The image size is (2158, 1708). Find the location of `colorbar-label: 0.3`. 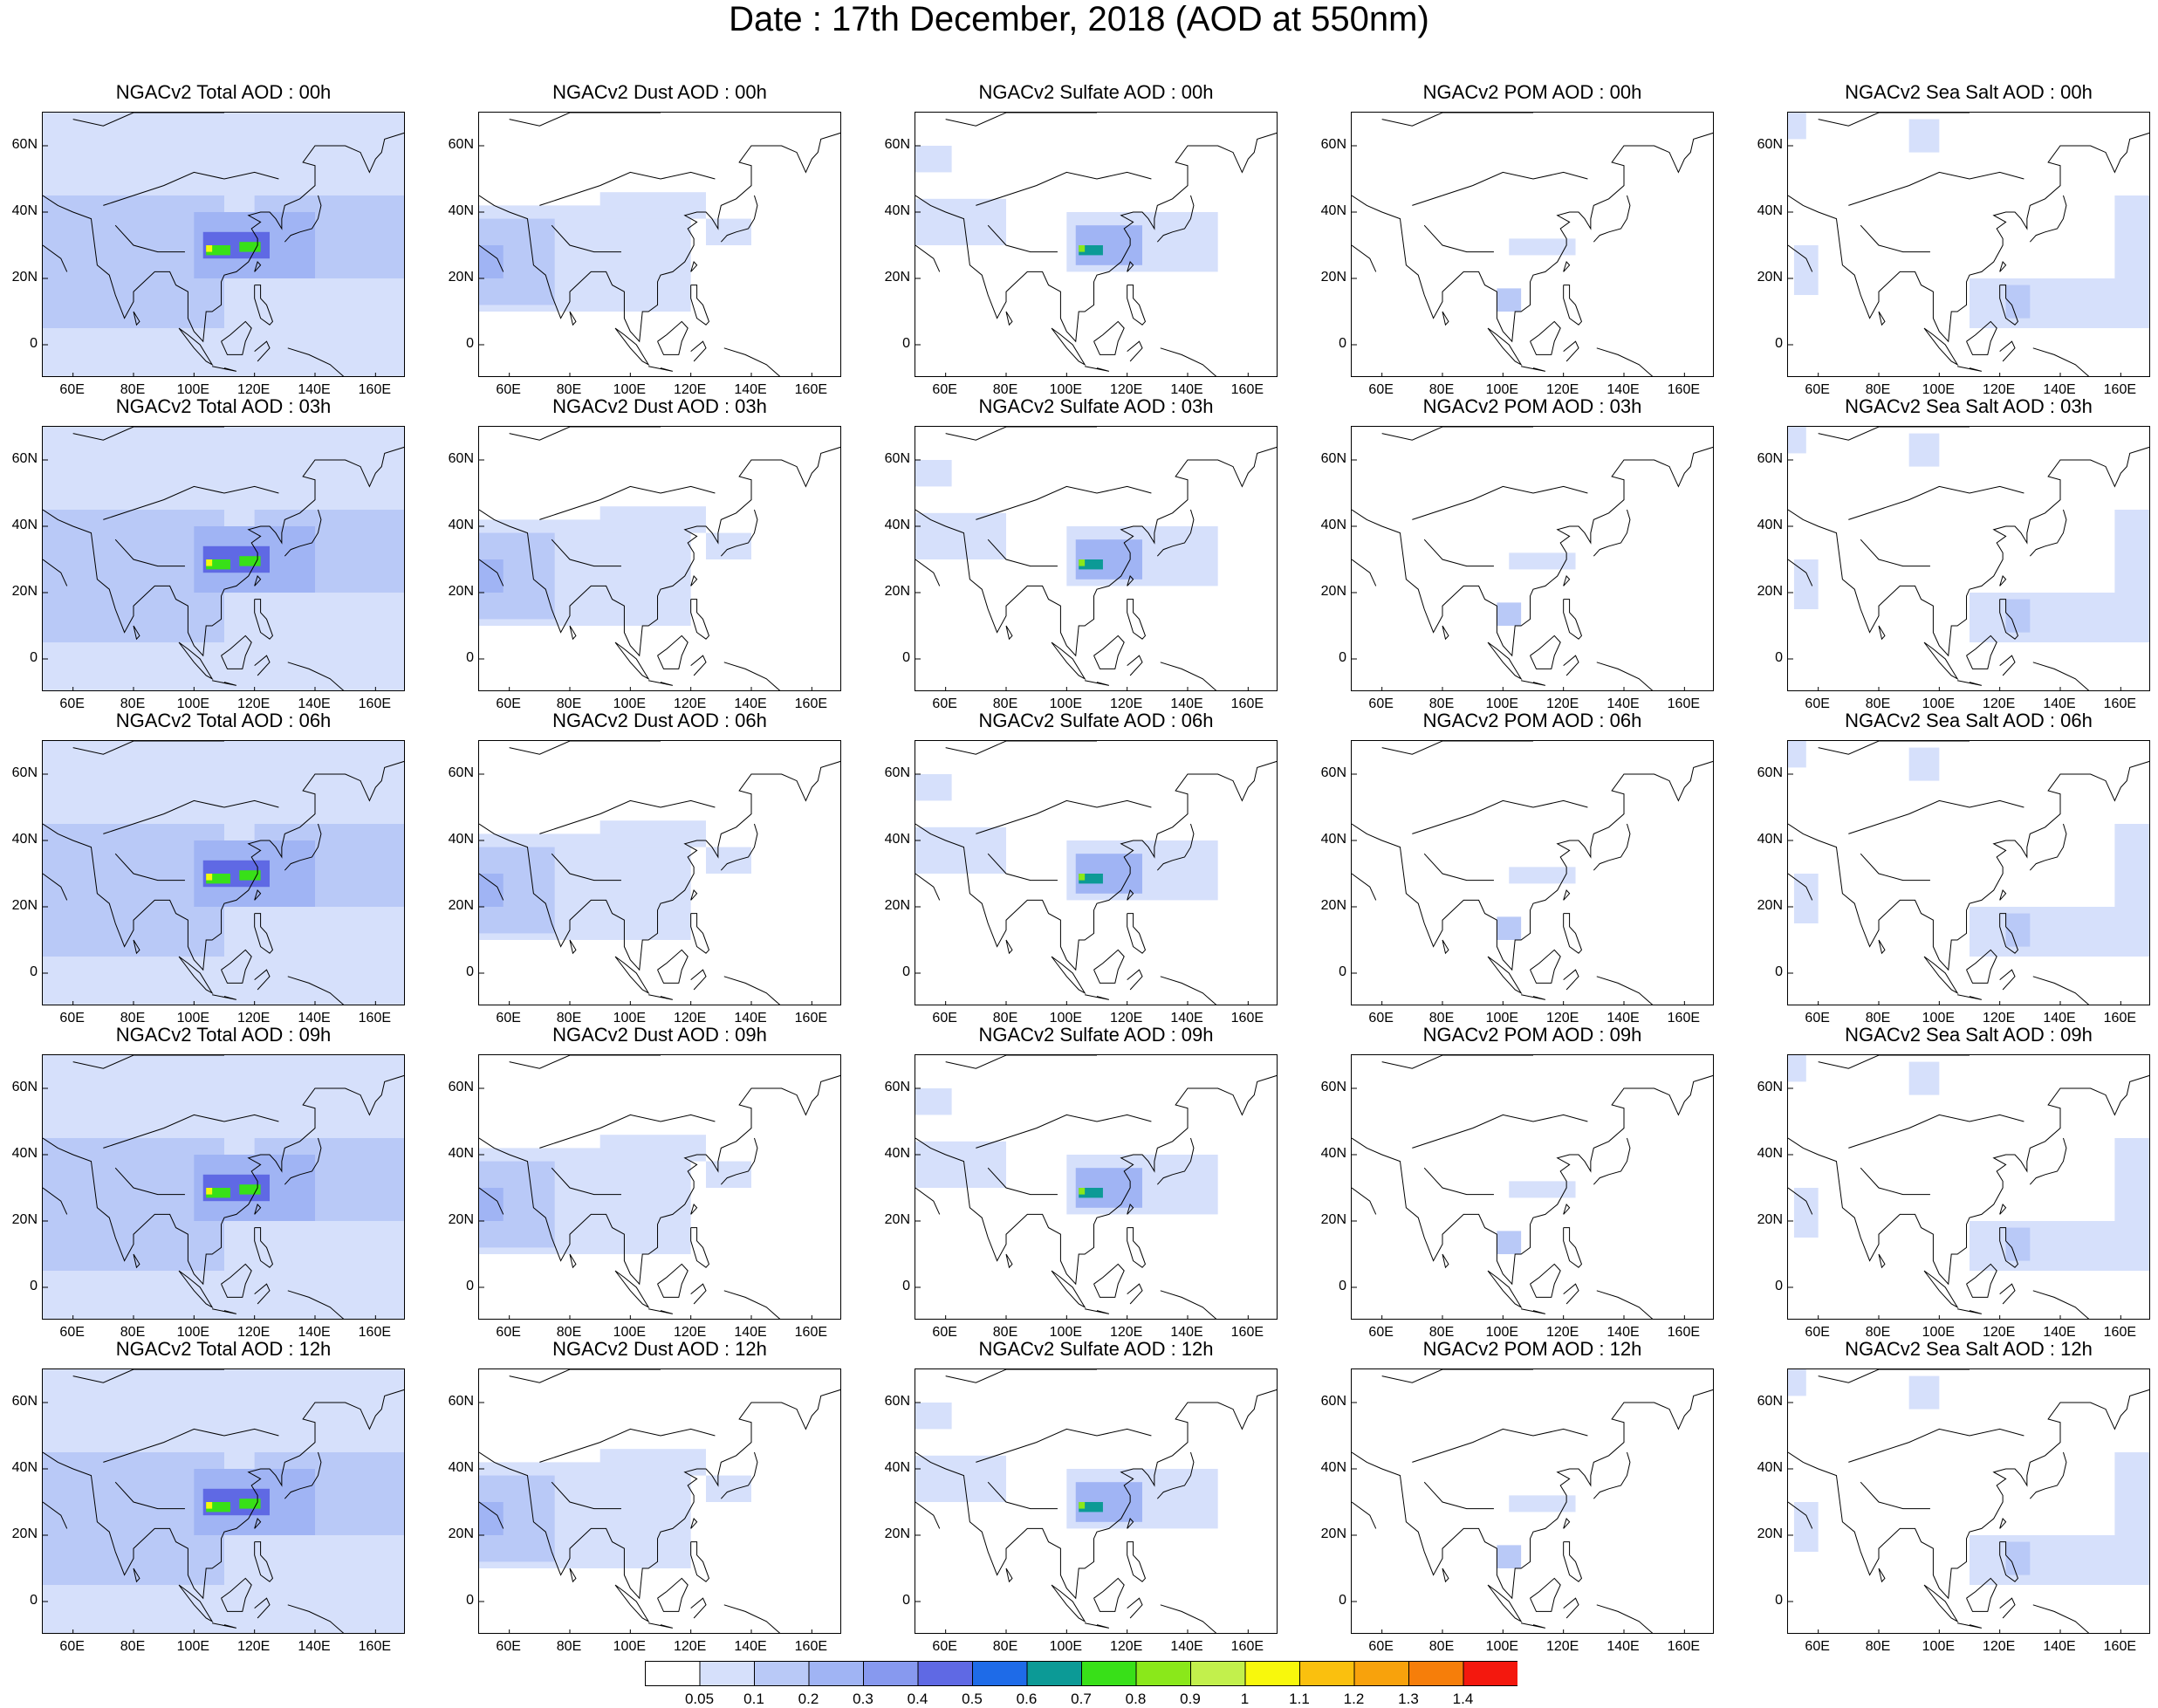

colorbar-label: 0.3 is located at coordinates (863, 1699).